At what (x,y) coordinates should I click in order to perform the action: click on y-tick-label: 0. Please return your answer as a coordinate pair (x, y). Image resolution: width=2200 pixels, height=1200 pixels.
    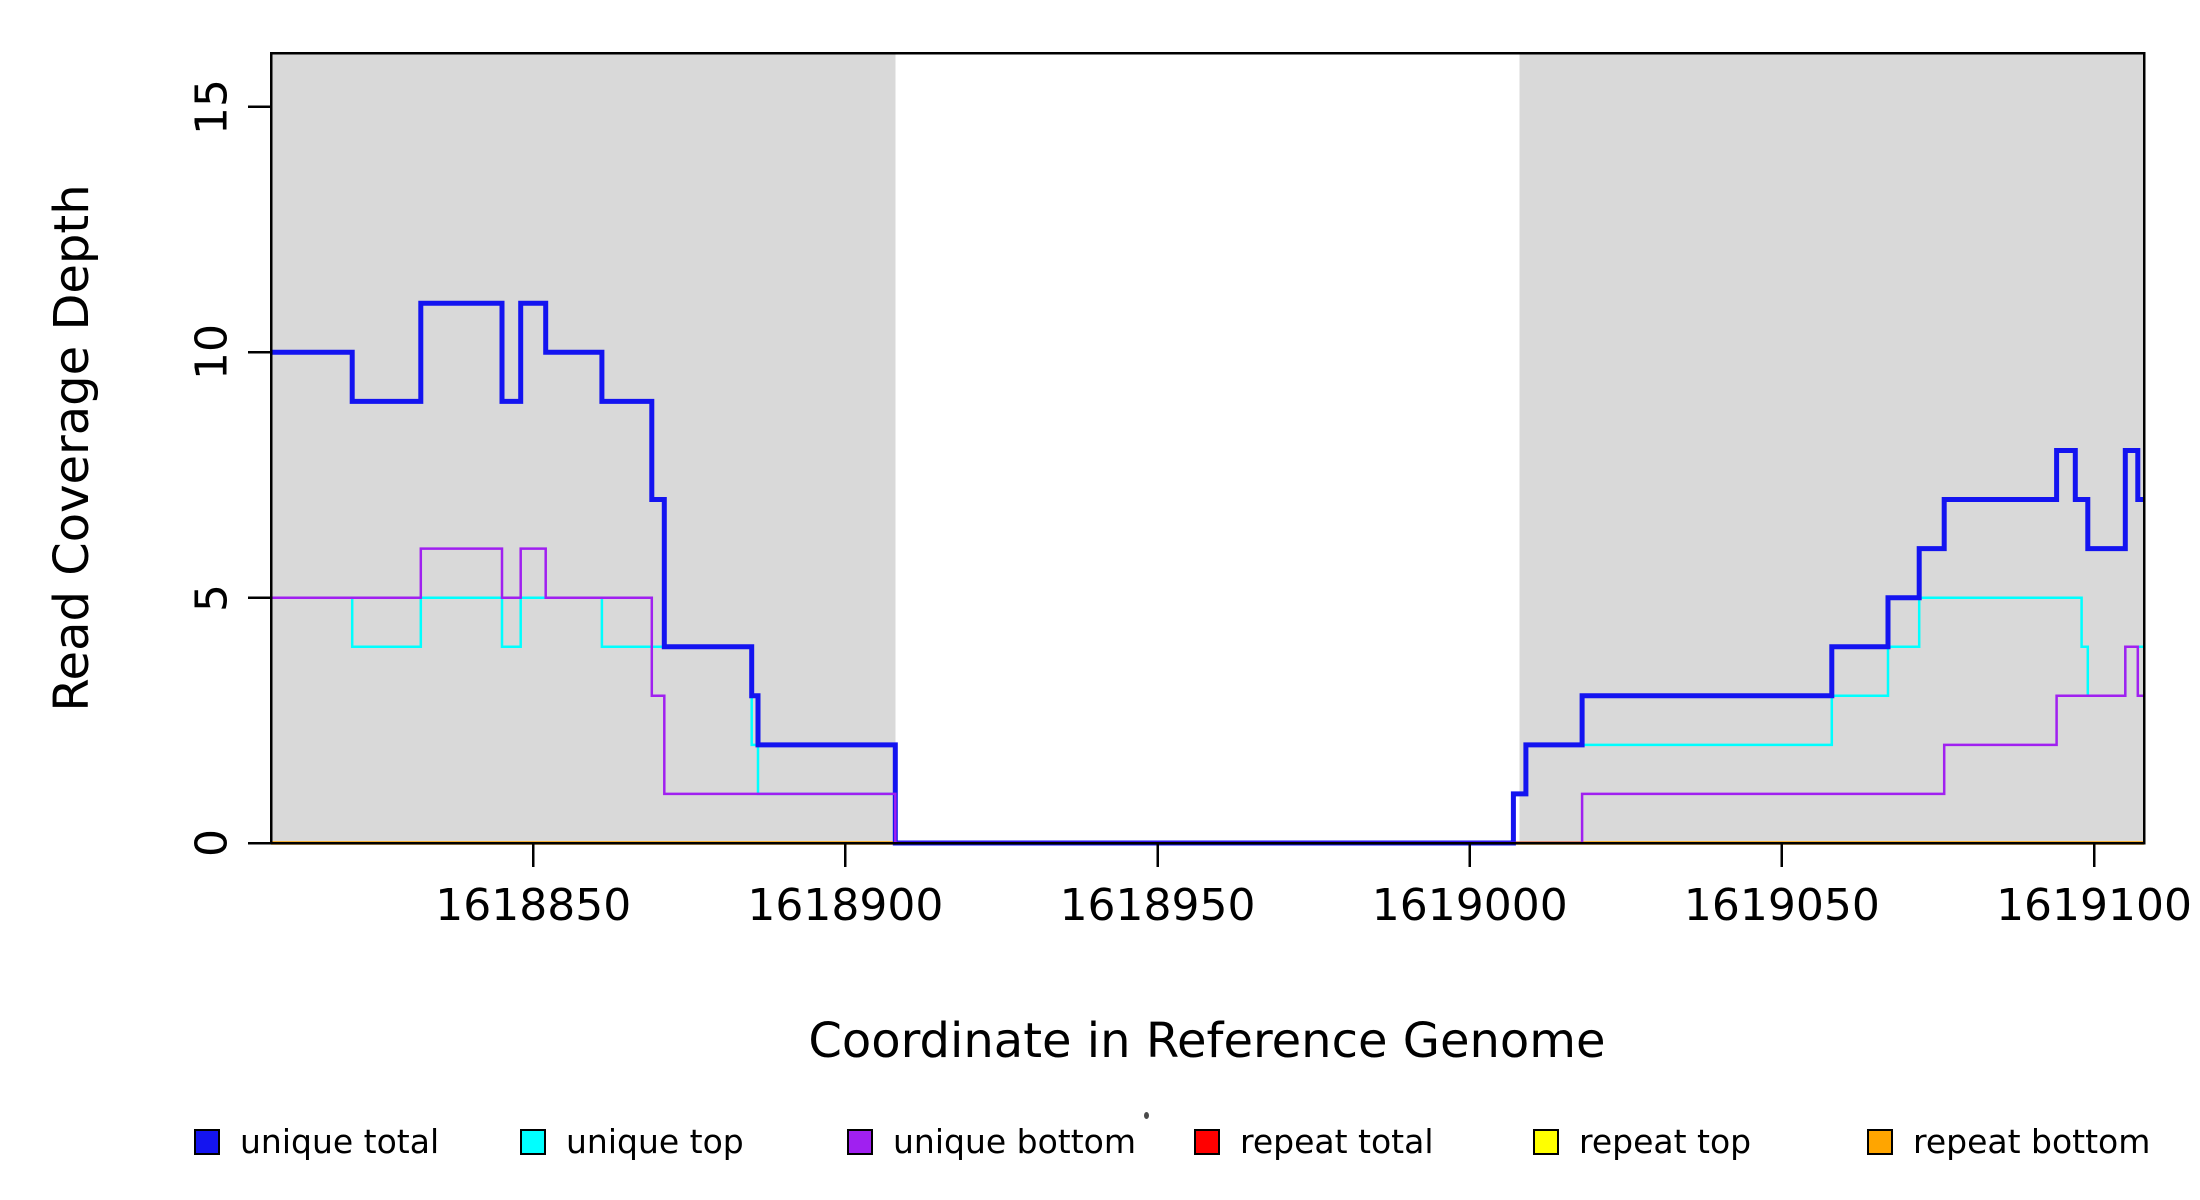
    Looking at the image, I should click on (212, 843).